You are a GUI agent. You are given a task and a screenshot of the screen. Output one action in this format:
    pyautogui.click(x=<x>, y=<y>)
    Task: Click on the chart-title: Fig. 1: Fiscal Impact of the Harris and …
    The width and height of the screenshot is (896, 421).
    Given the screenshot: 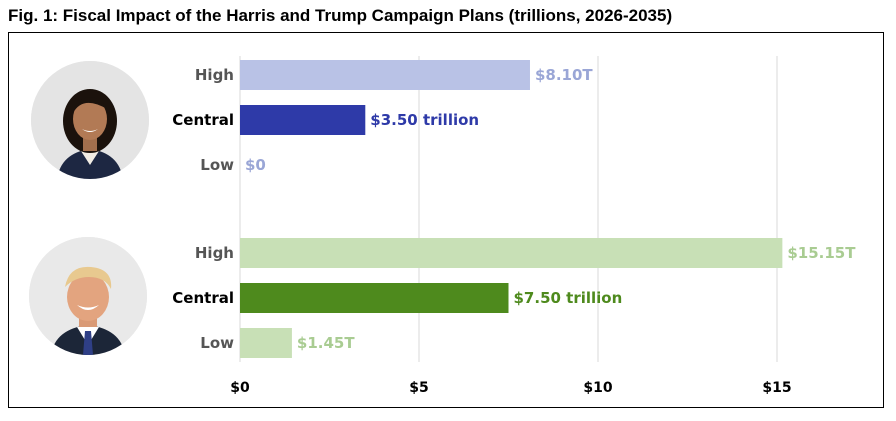 What is the action you would take?
    pyautogui.click(x=340, y=15)
    